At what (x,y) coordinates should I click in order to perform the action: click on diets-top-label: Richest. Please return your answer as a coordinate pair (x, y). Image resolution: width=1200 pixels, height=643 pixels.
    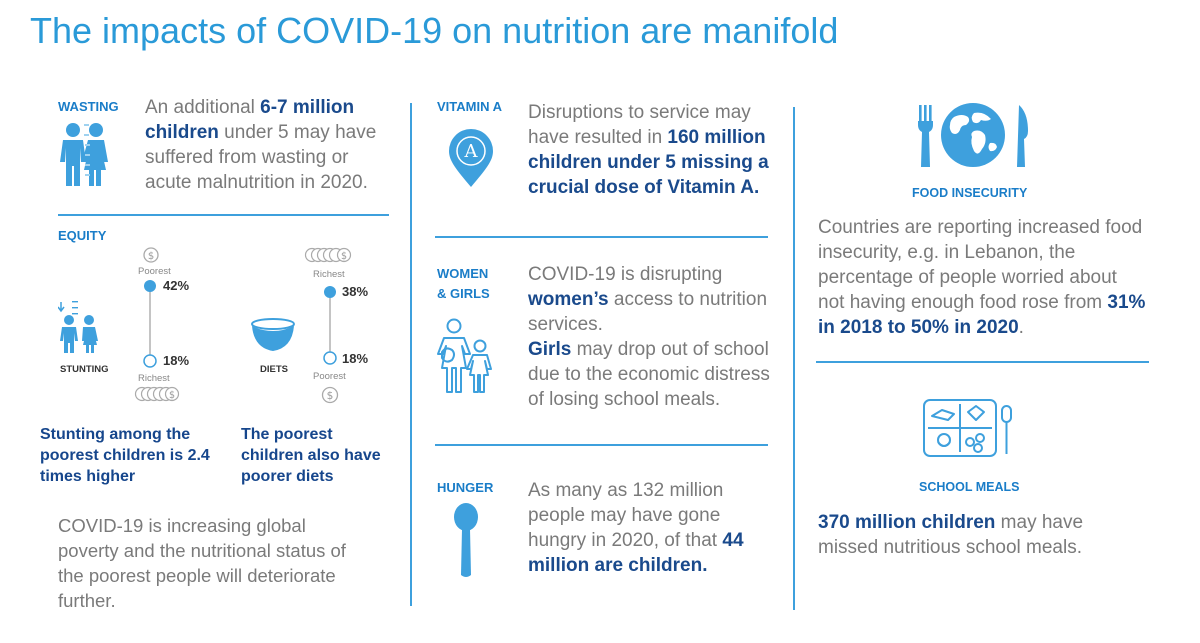
    Looking at the image, I should click on (329, 274).